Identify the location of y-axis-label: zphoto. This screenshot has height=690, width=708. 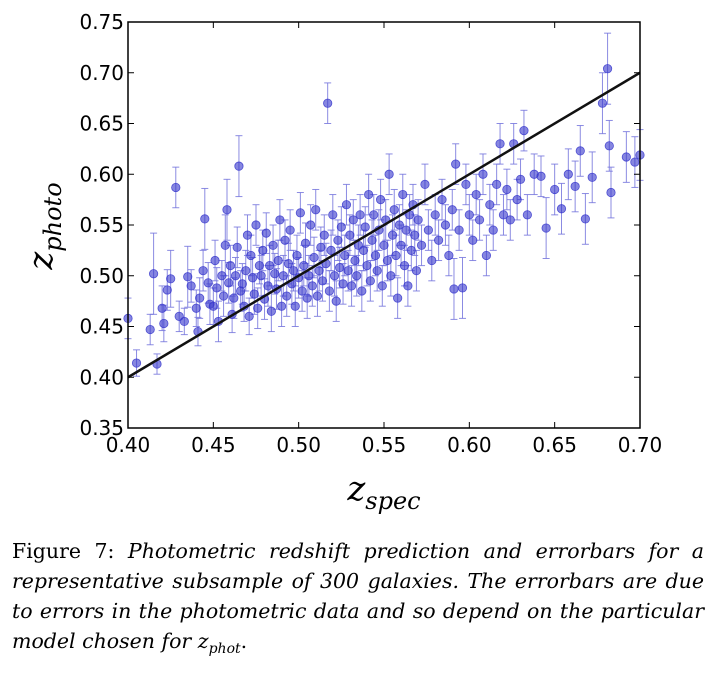
(44, 226).